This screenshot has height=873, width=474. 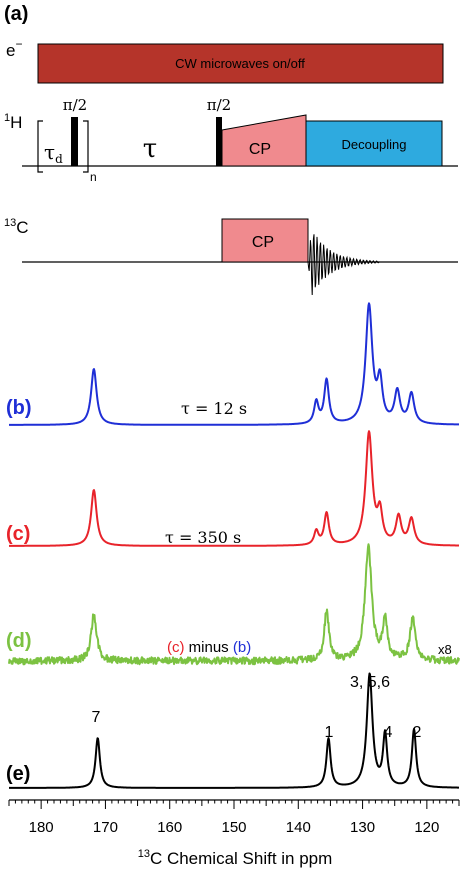 What do you see at coordinates (169, 827) in the screenshot?
I see `x-tick-label: 160` at bounding box center [169, 827].